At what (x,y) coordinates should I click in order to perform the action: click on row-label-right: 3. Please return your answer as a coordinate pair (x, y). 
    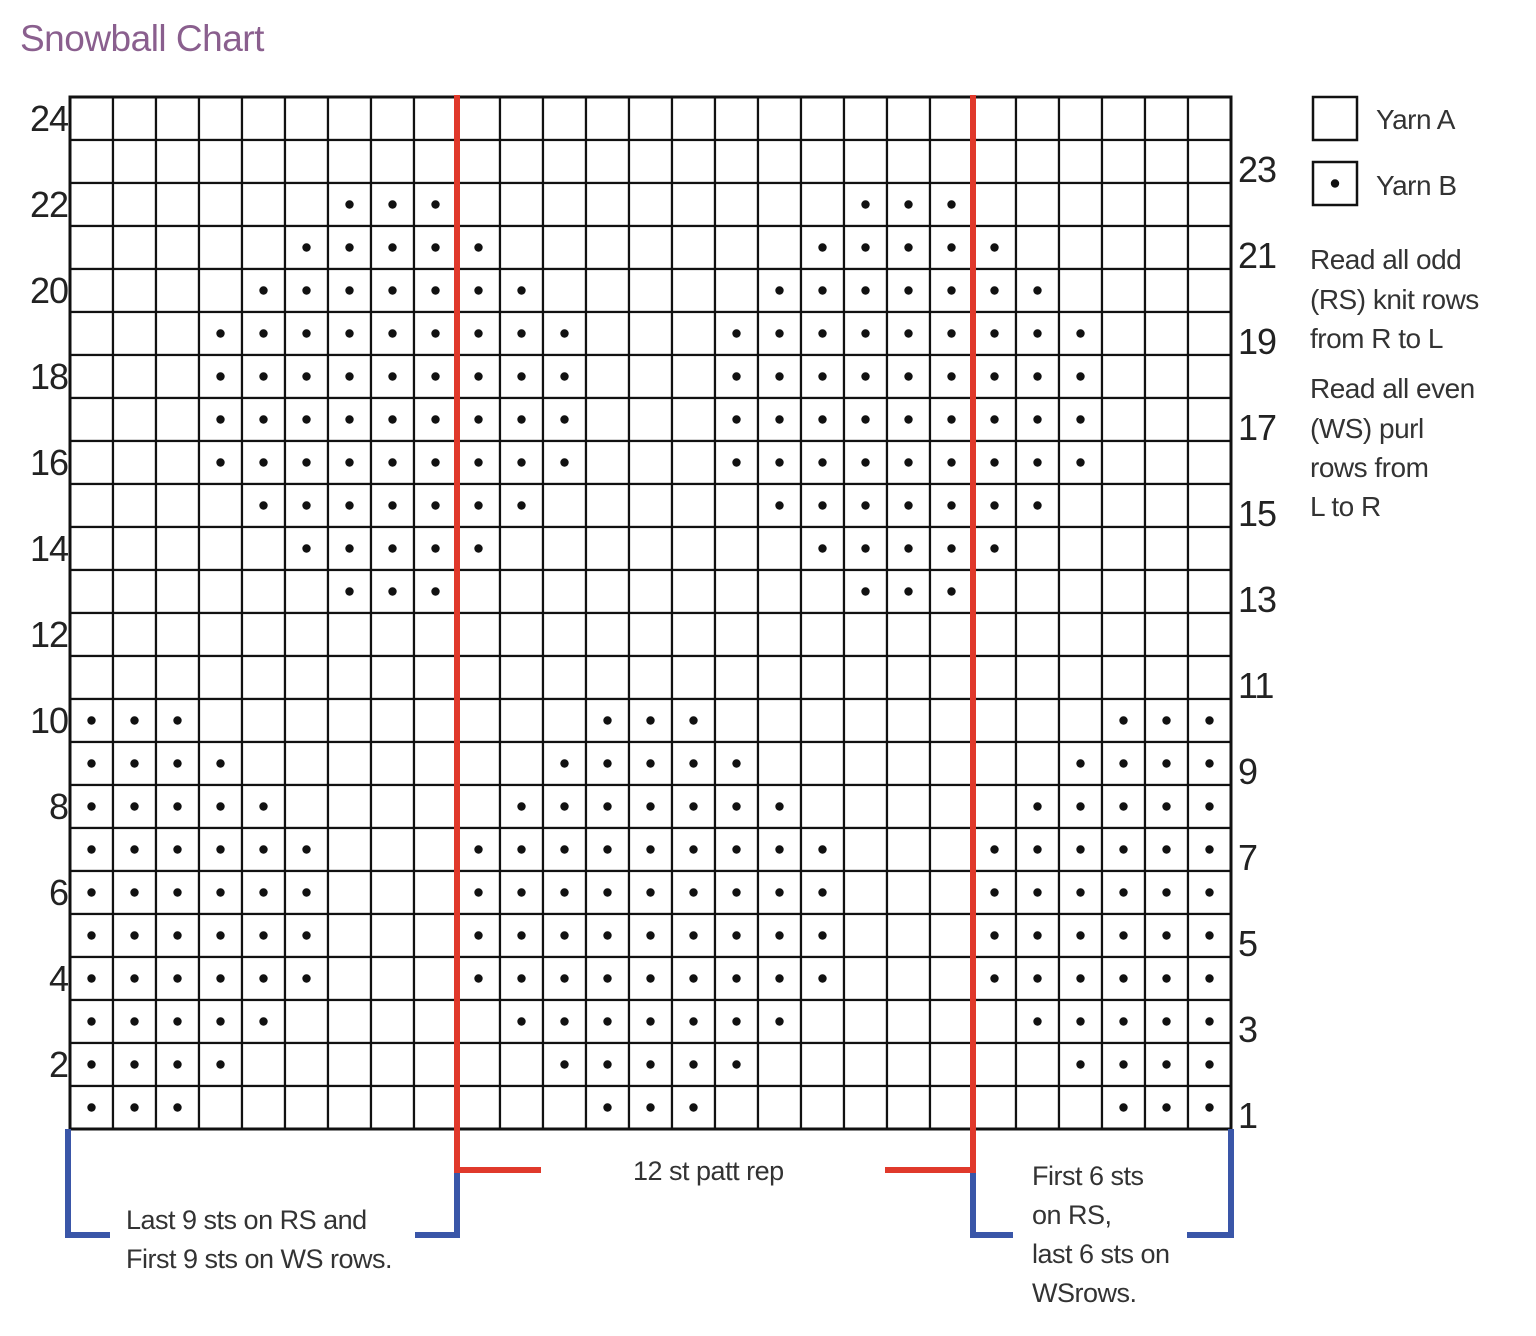
    Looking at the image, I should click on (1248, 1029).